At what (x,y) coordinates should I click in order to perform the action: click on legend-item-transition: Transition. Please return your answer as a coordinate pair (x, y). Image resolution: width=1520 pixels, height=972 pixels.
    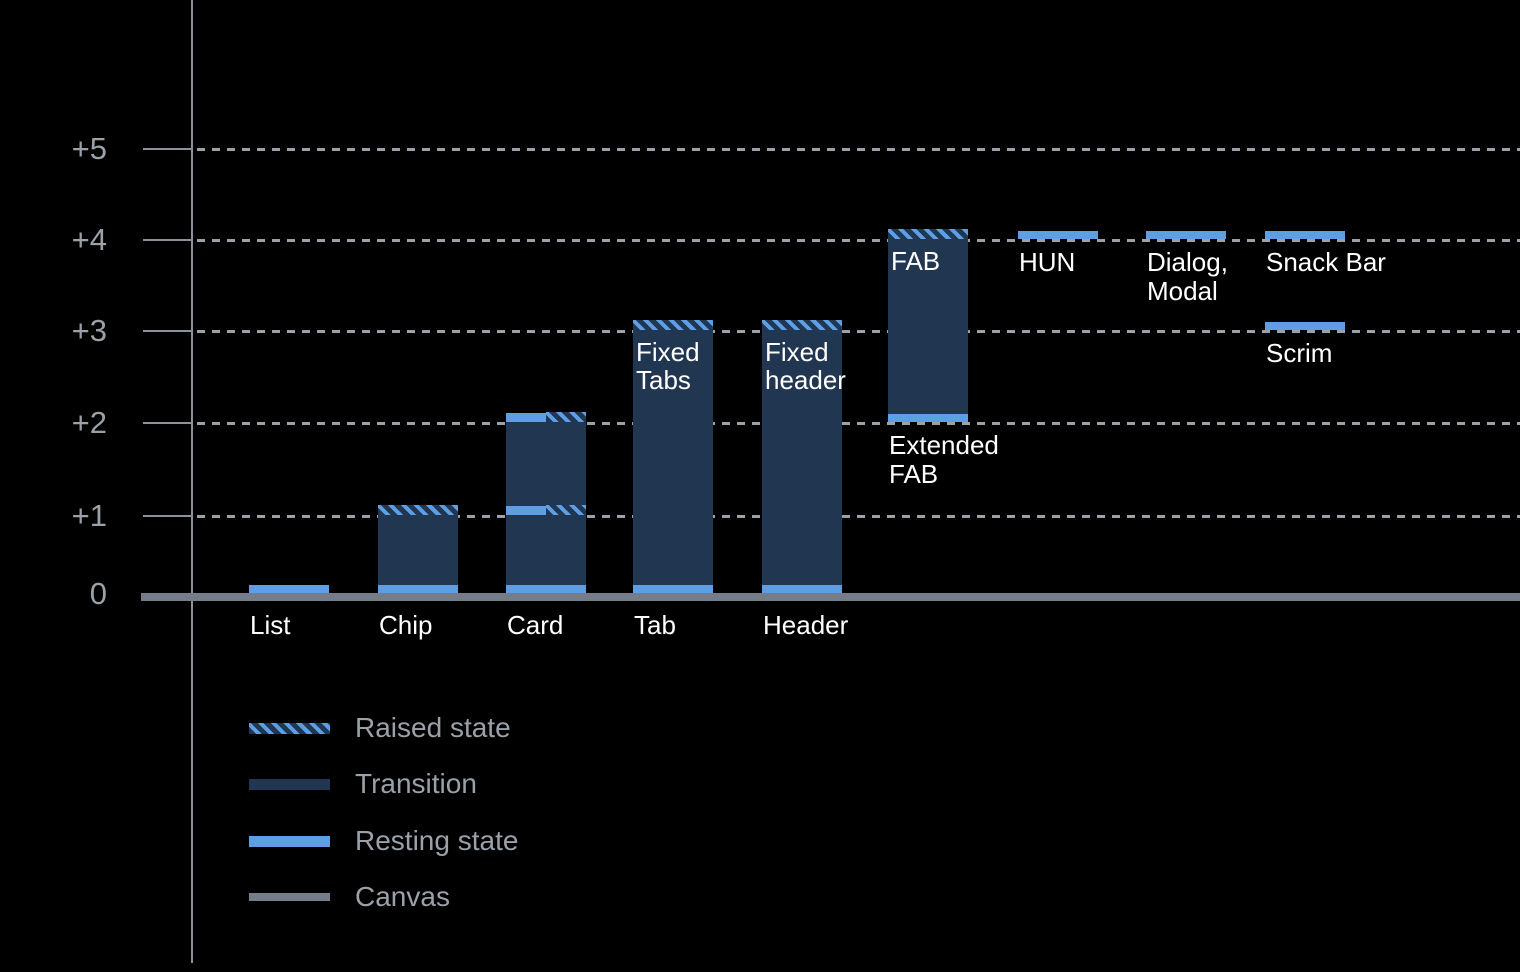
    Looking at the image, I should click on (363, 783).